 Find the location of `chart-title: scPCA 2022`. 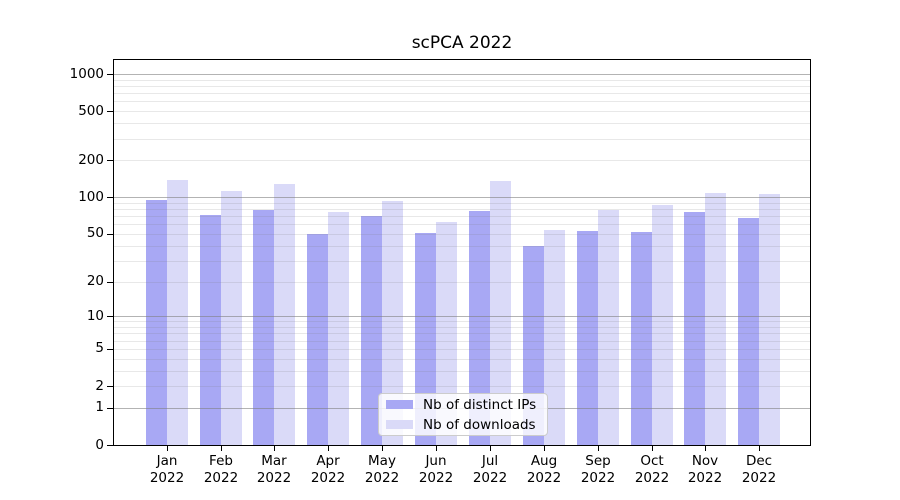

chart-title: scPCA 2022 is located at coordinates (462, 43).